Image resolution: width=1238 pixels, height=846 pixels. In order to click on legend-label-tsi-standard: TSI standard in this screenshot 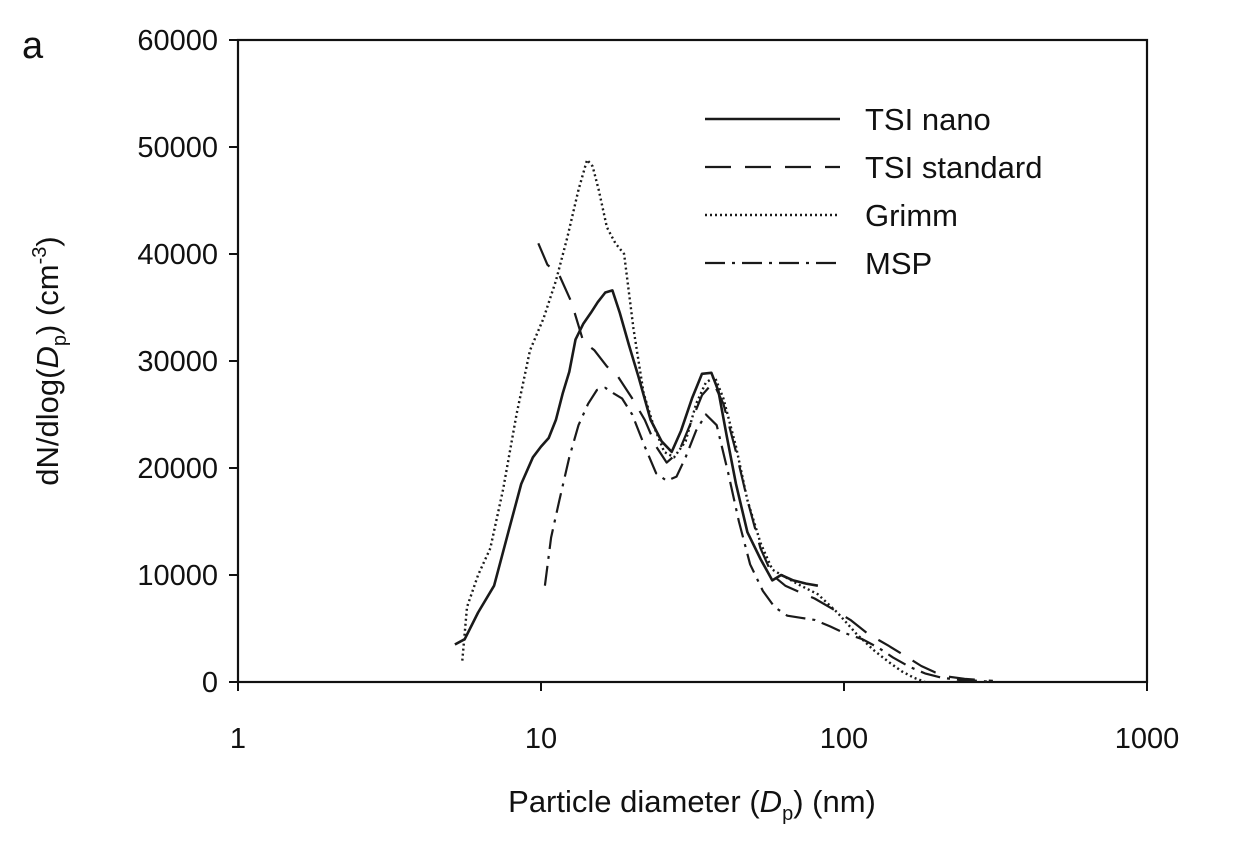, I will do `click(953, 167)`.